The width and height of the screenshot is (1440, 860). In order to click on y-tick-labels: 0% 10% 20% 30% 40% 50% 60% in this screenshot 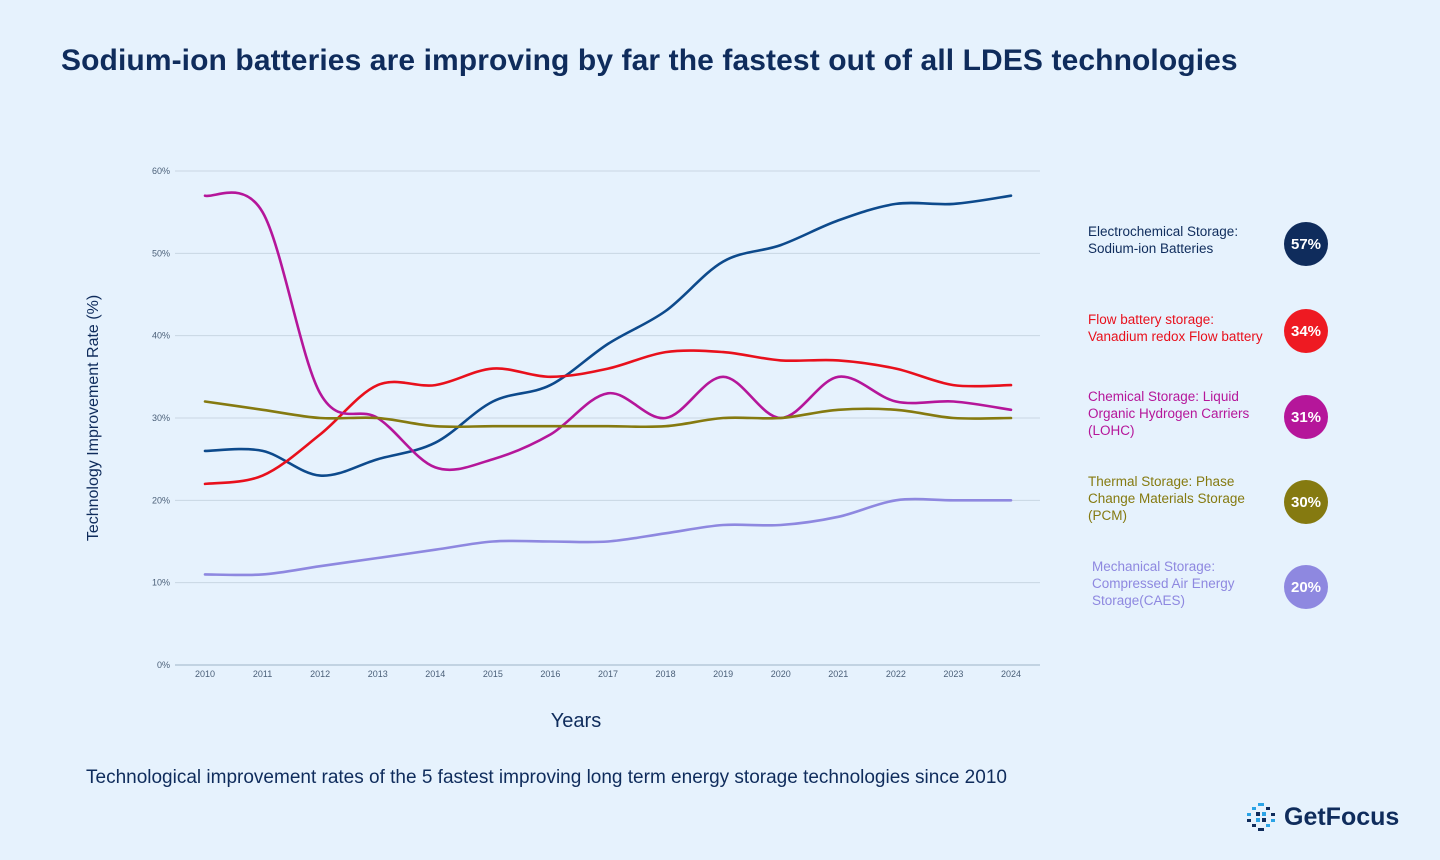, I will do `click(161, 418)`.